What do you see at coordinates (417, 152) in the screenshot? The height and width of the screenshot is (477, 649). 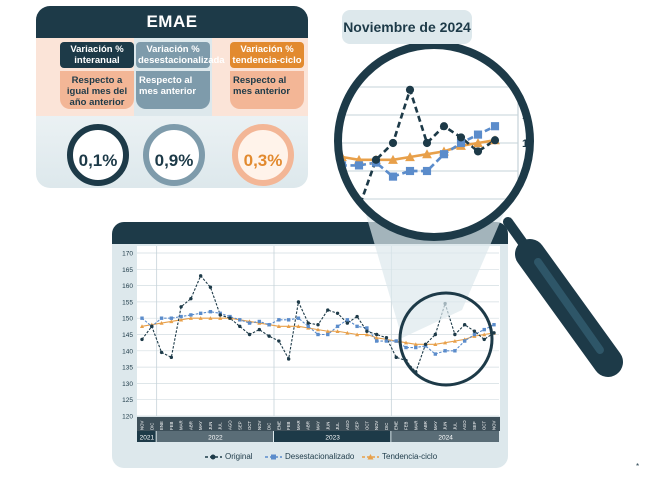 I see `series-line-desestacionalizado` at bounding box center [417, 152].